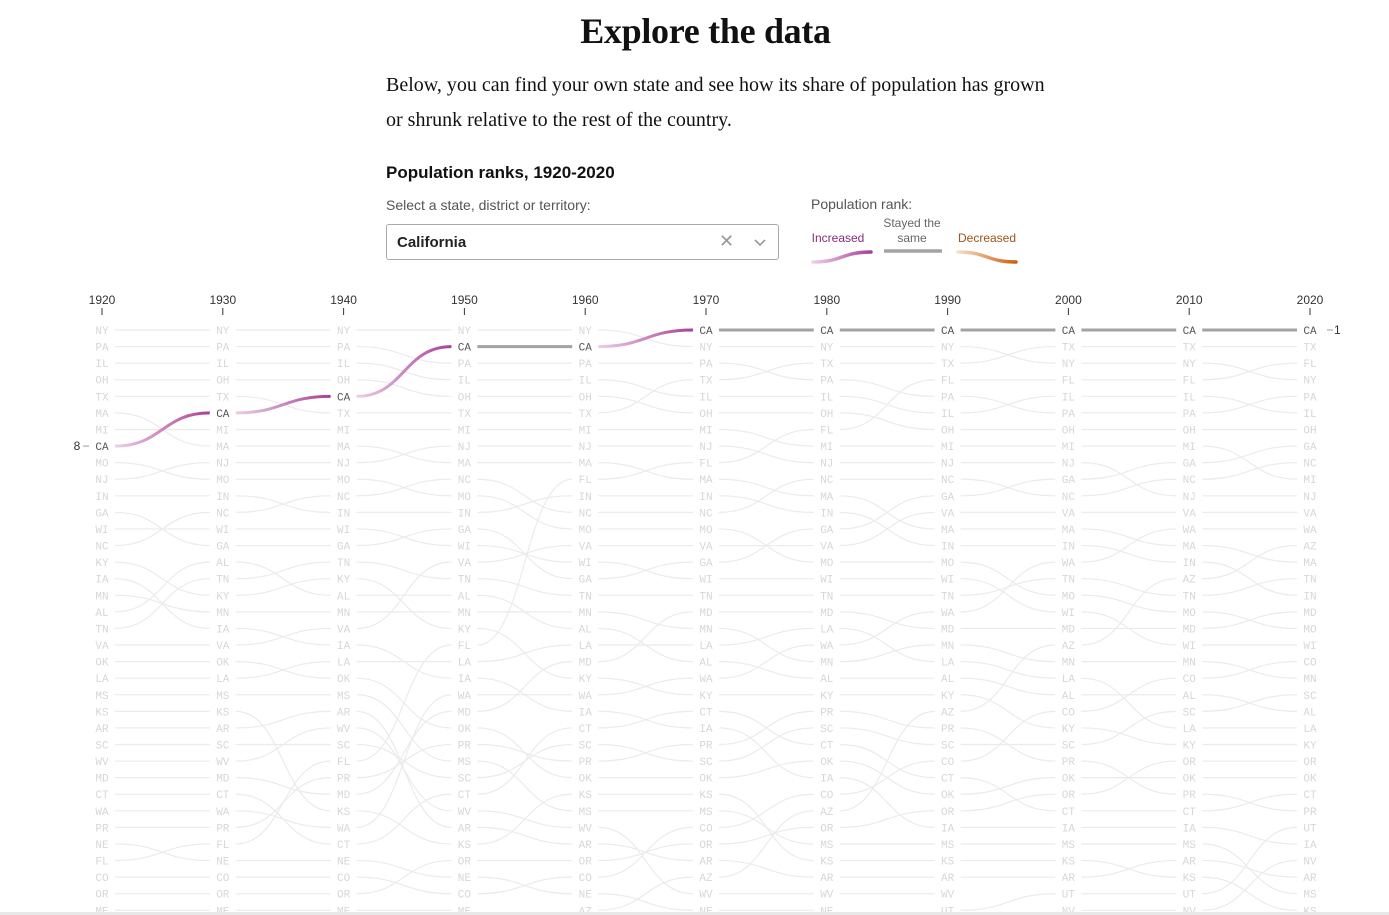 The height and width of the screenshot is (915, 1389). Describe the element at coordinates (826, 597) in the screenshot. I see `state-label: TN` at that location.